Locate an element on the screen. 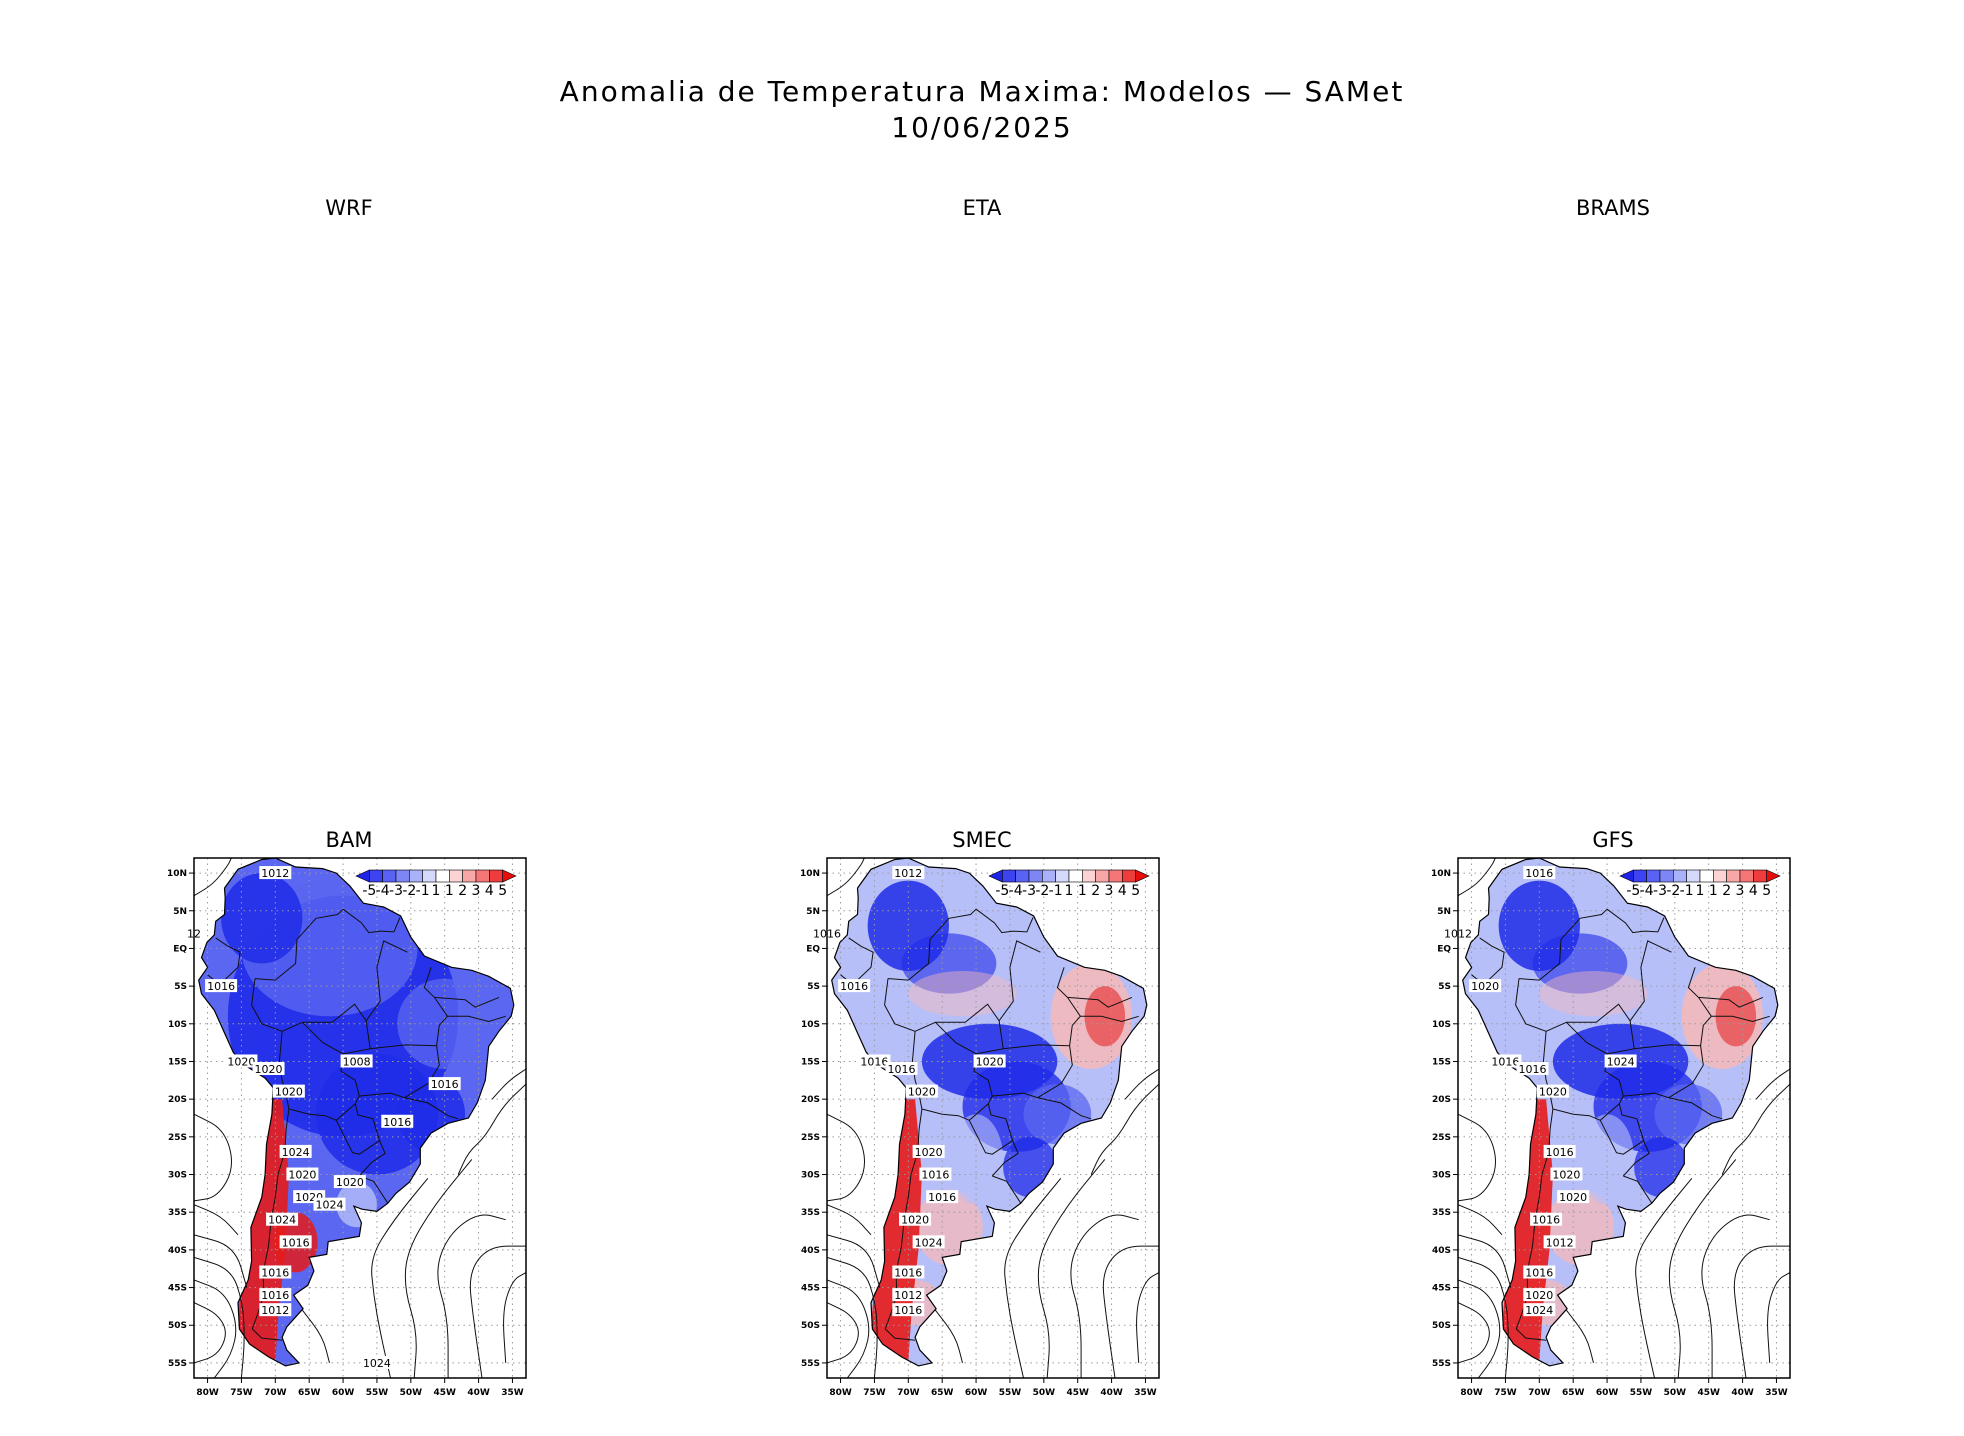 This screenshot has height=1436, width=1964. y-tick-label: 20S is located at coordinates (810, 1100).